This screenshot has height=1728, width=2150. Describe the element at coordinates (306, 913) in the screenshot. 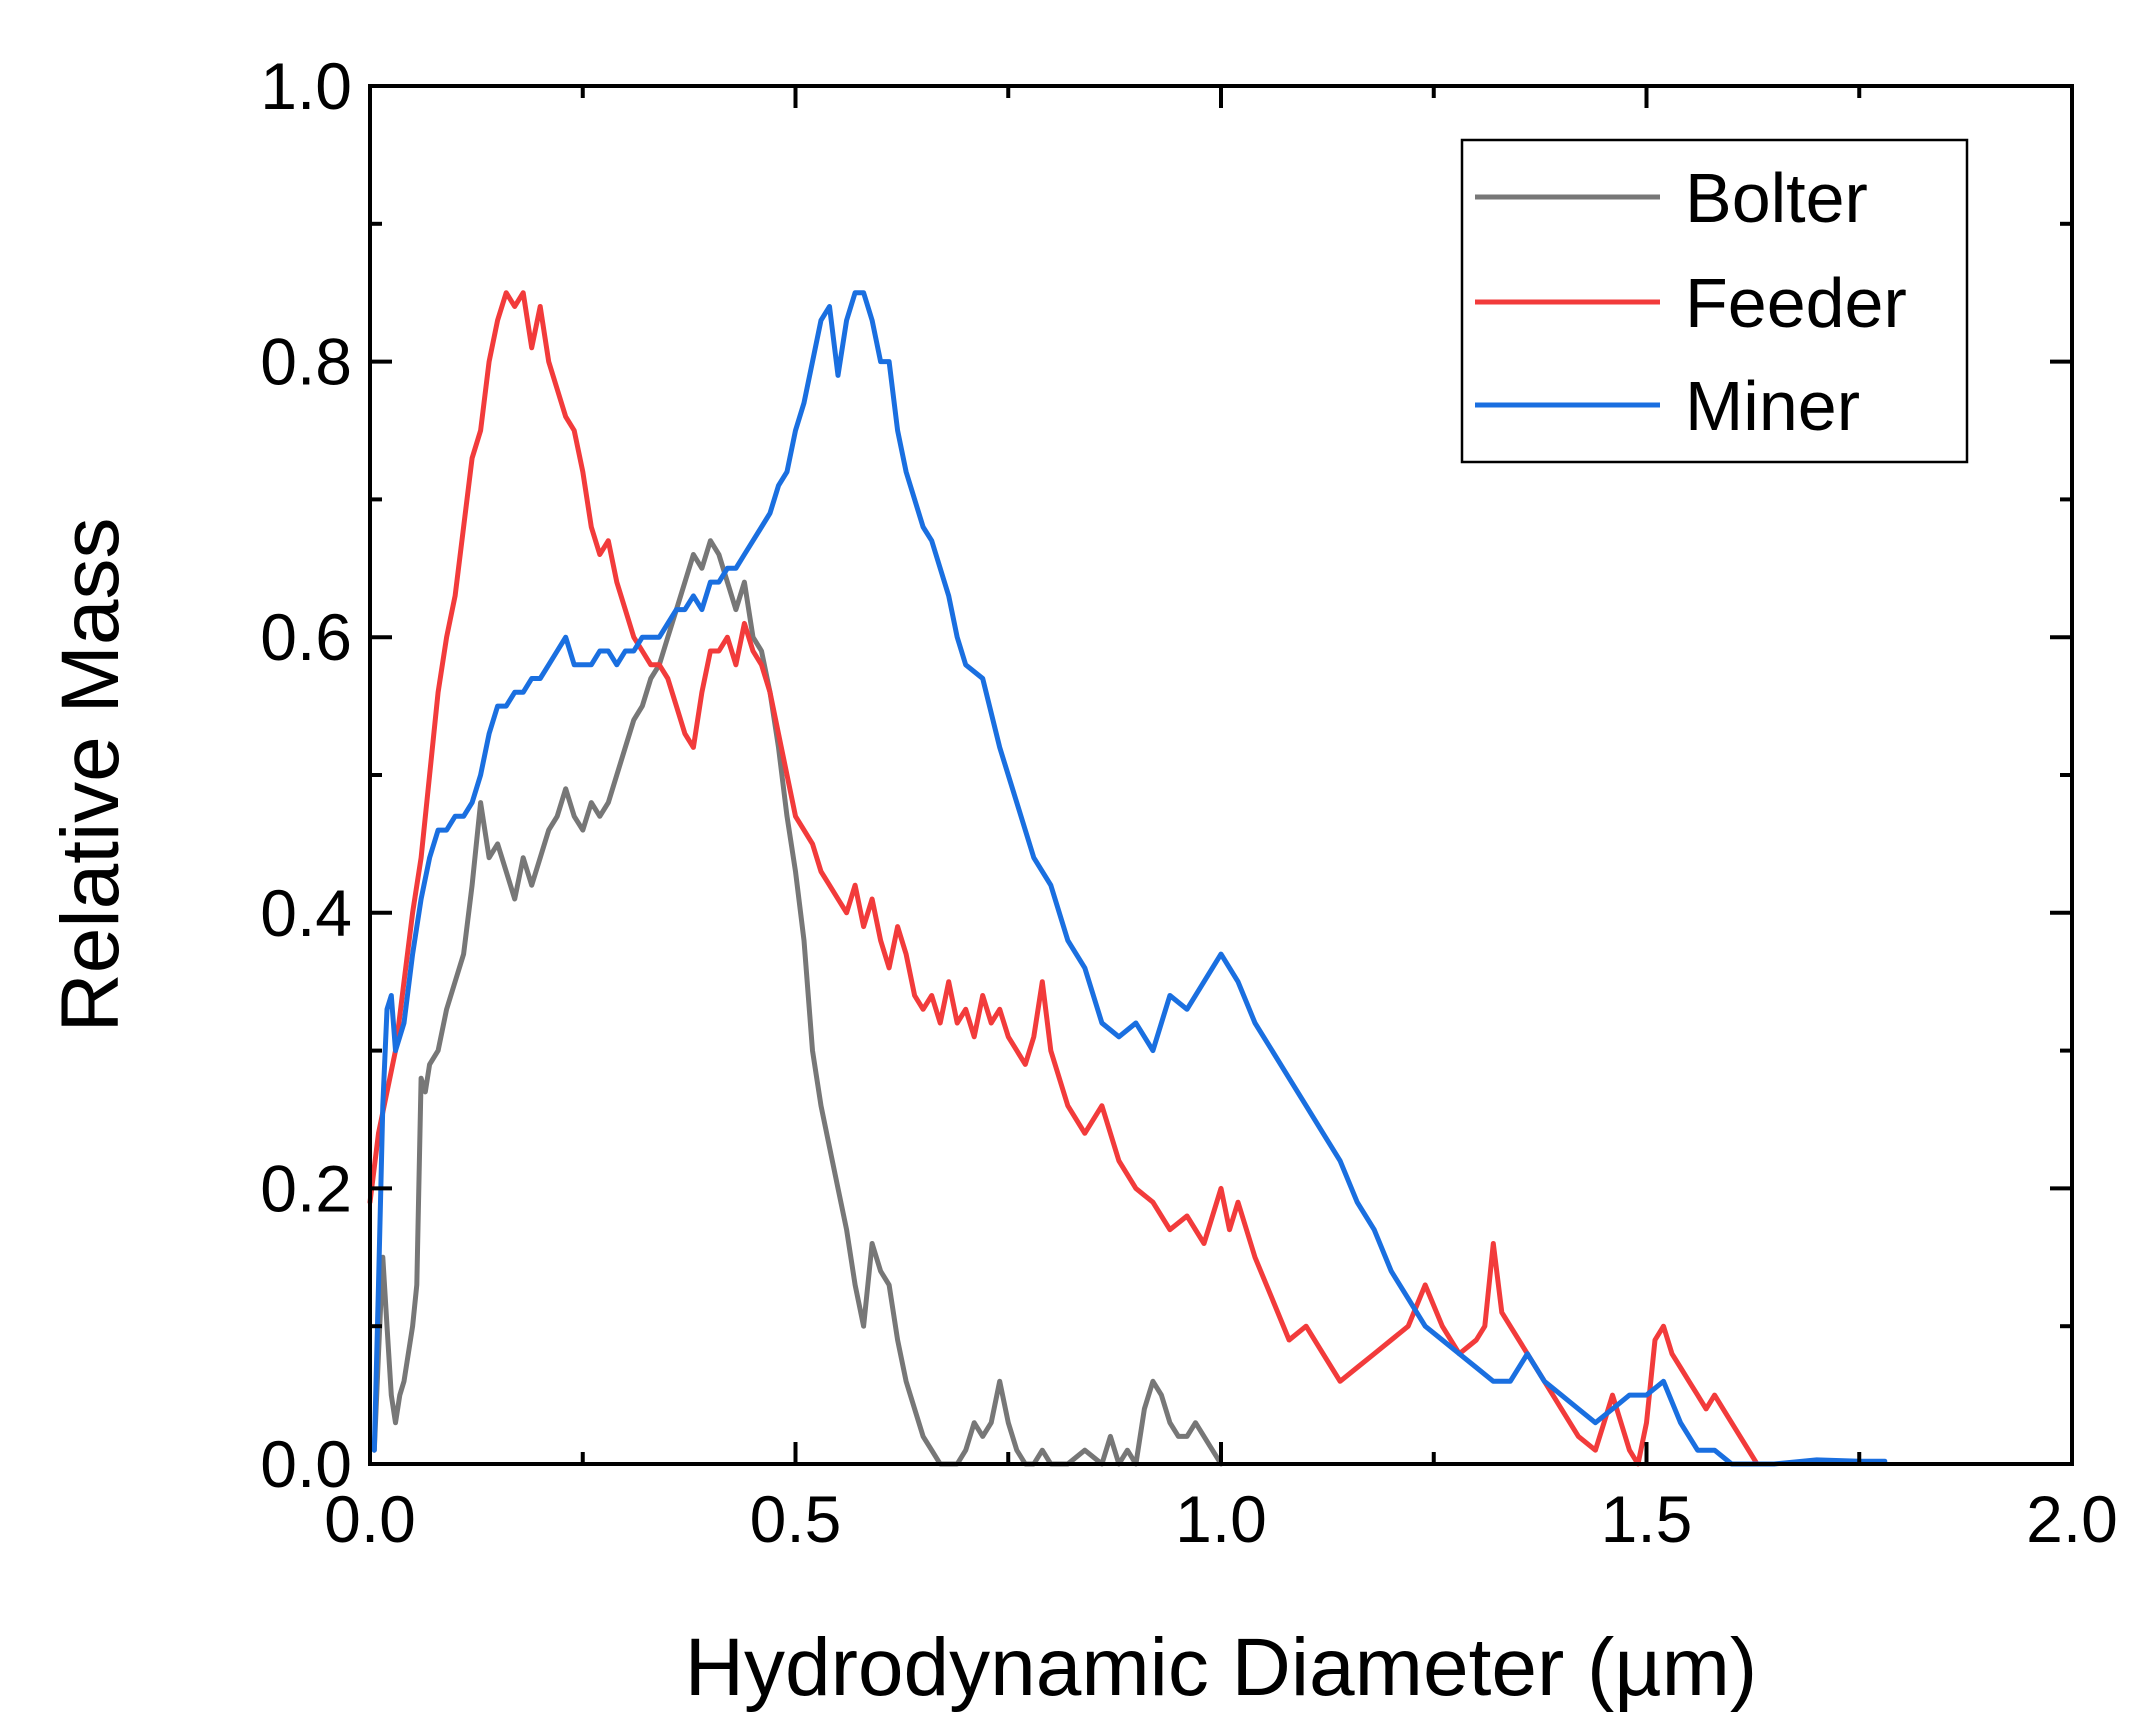

I see `y-tick-label: 0.4` at that location.